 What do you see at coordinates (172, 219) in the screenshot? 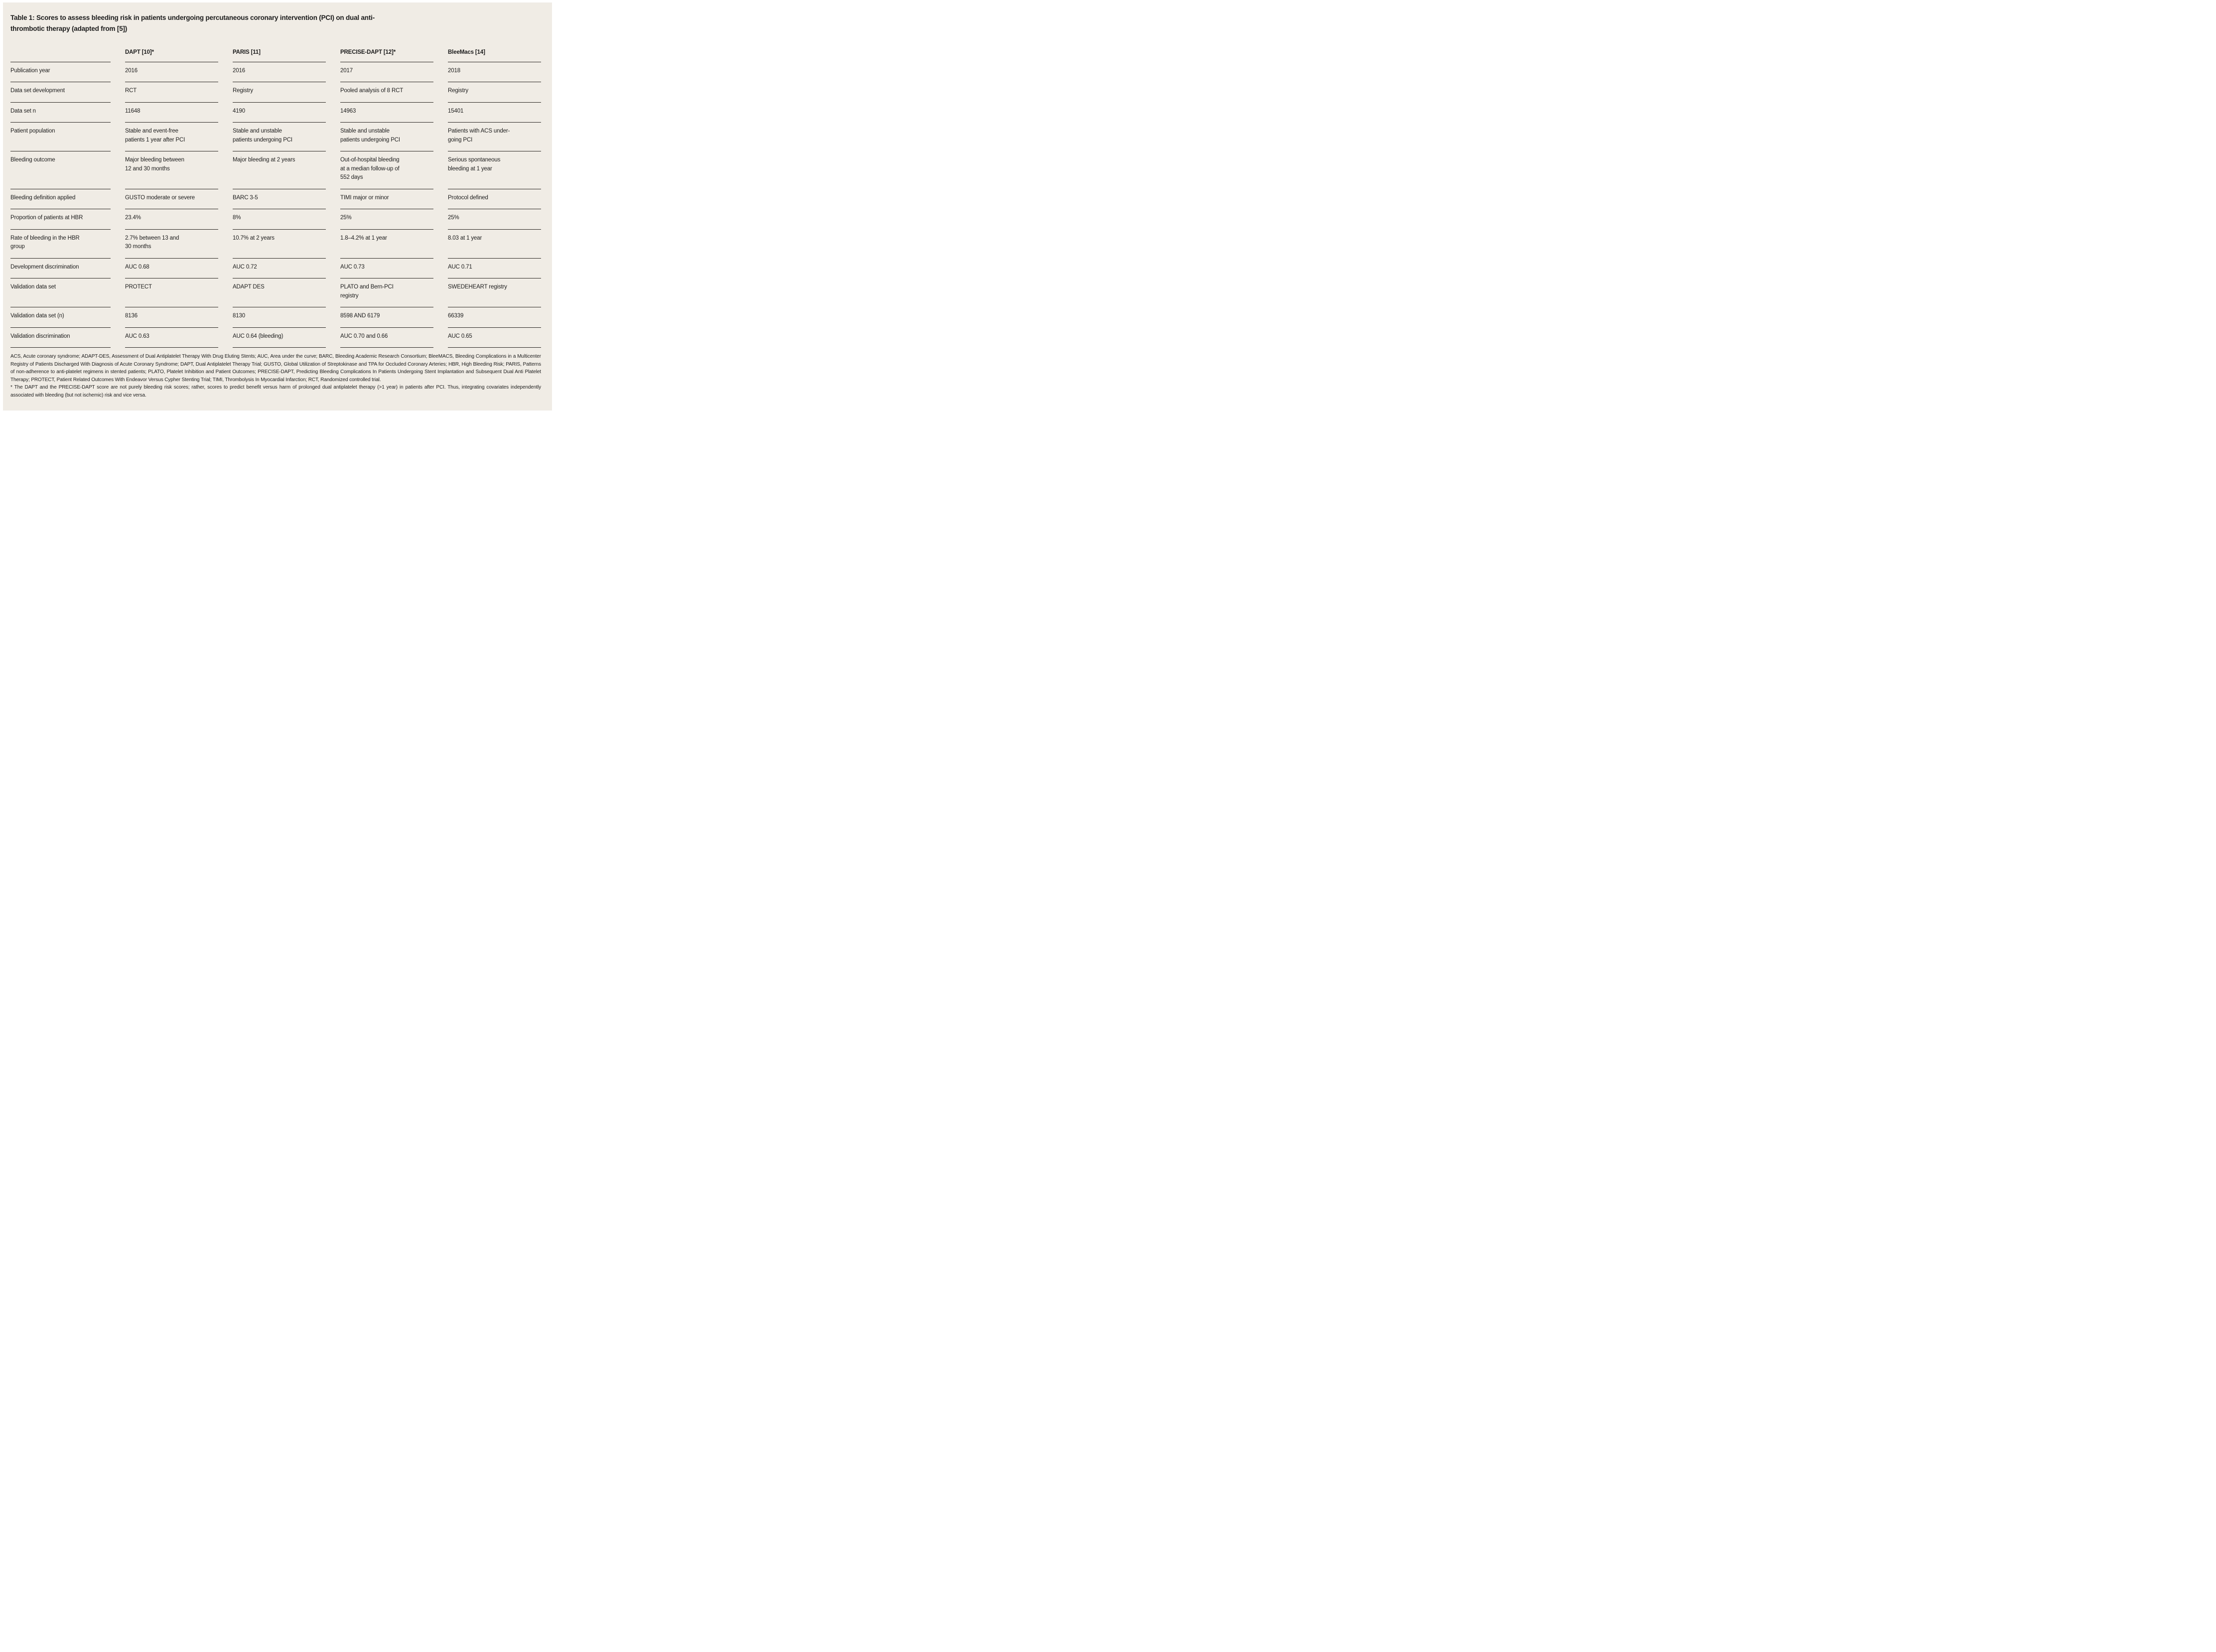
I see `data-cell: 23.4%` at bounding box center [172, 219].